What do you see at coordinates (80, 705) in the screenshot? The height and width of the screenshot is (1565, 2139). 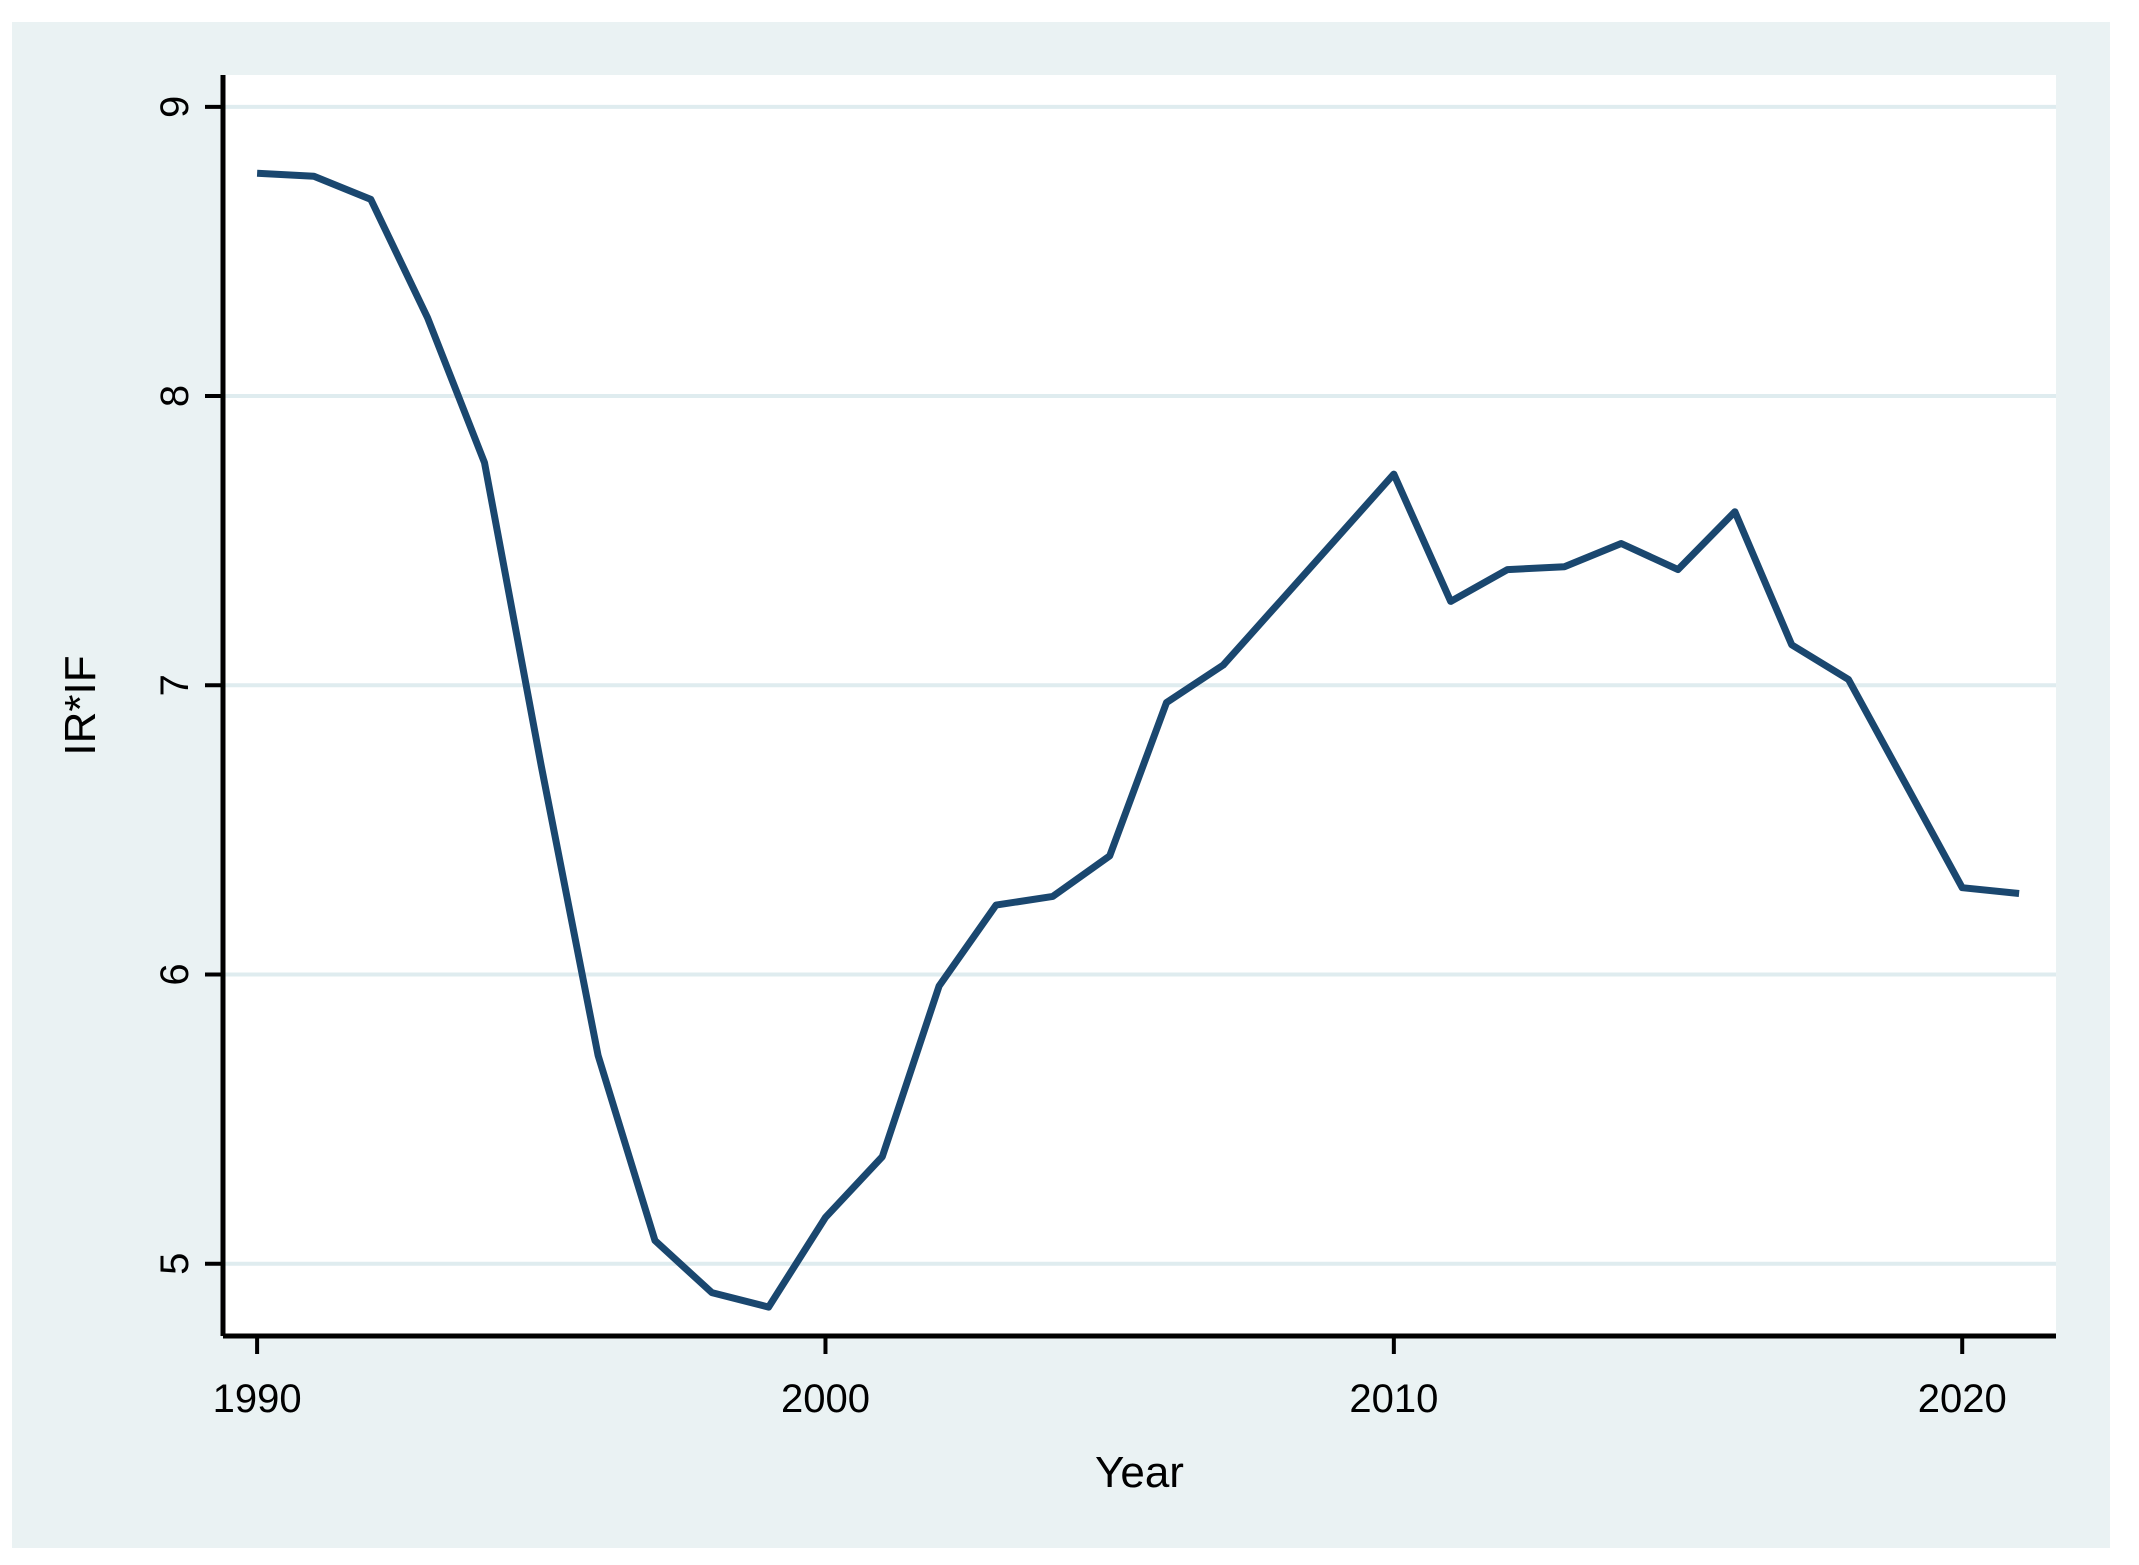 I see `y-axis-title: IR*IF` at bounding box center [80, 705].